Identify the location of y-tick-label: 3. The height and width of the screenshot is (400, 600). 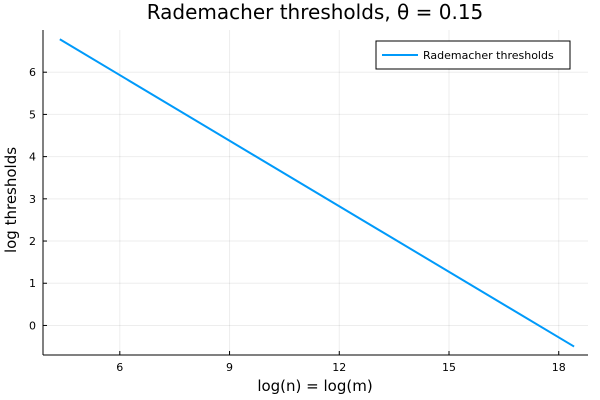
(32, 199).